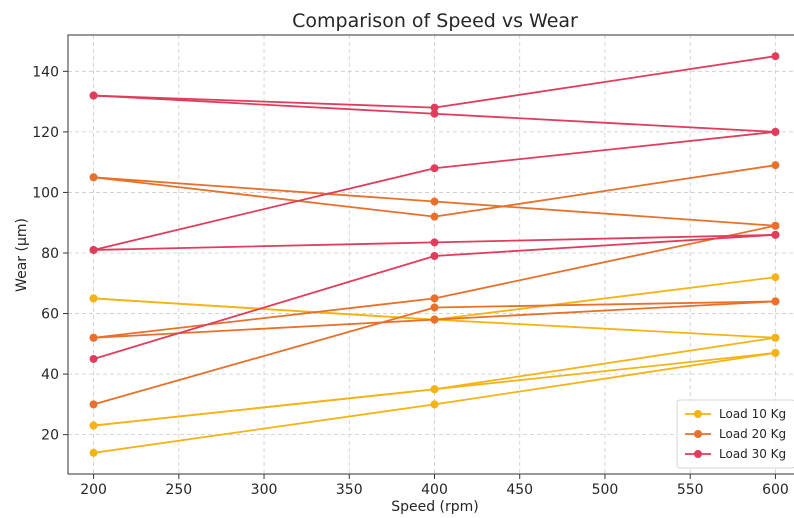  I want to click on x-tick-label: 400, so click(434, 490).